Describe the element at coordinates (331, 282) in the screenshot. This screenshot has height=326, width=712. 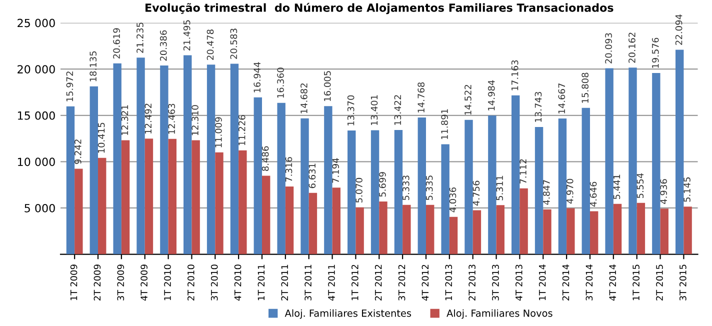
I see `x-tick-label: 4T 2011` at that location.